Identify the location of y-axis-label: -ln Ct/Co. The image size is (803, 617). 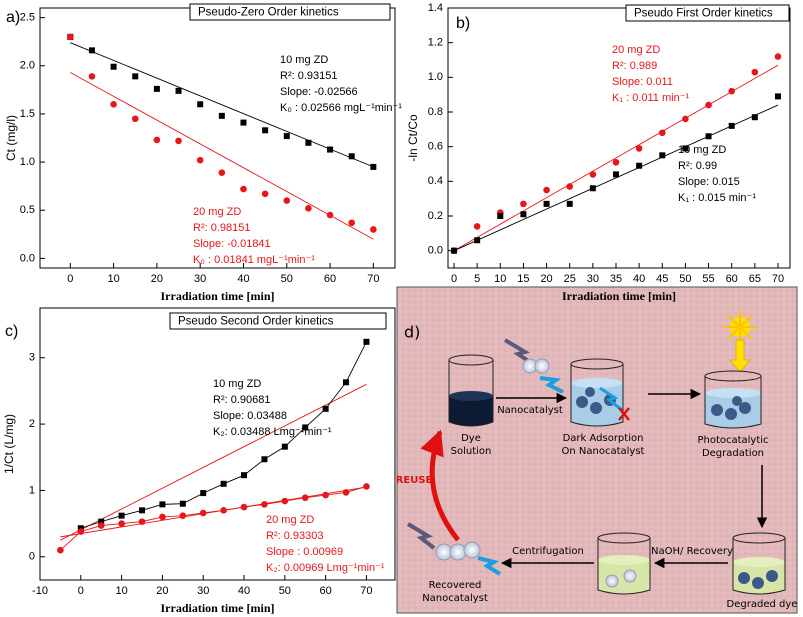
(413, 138).